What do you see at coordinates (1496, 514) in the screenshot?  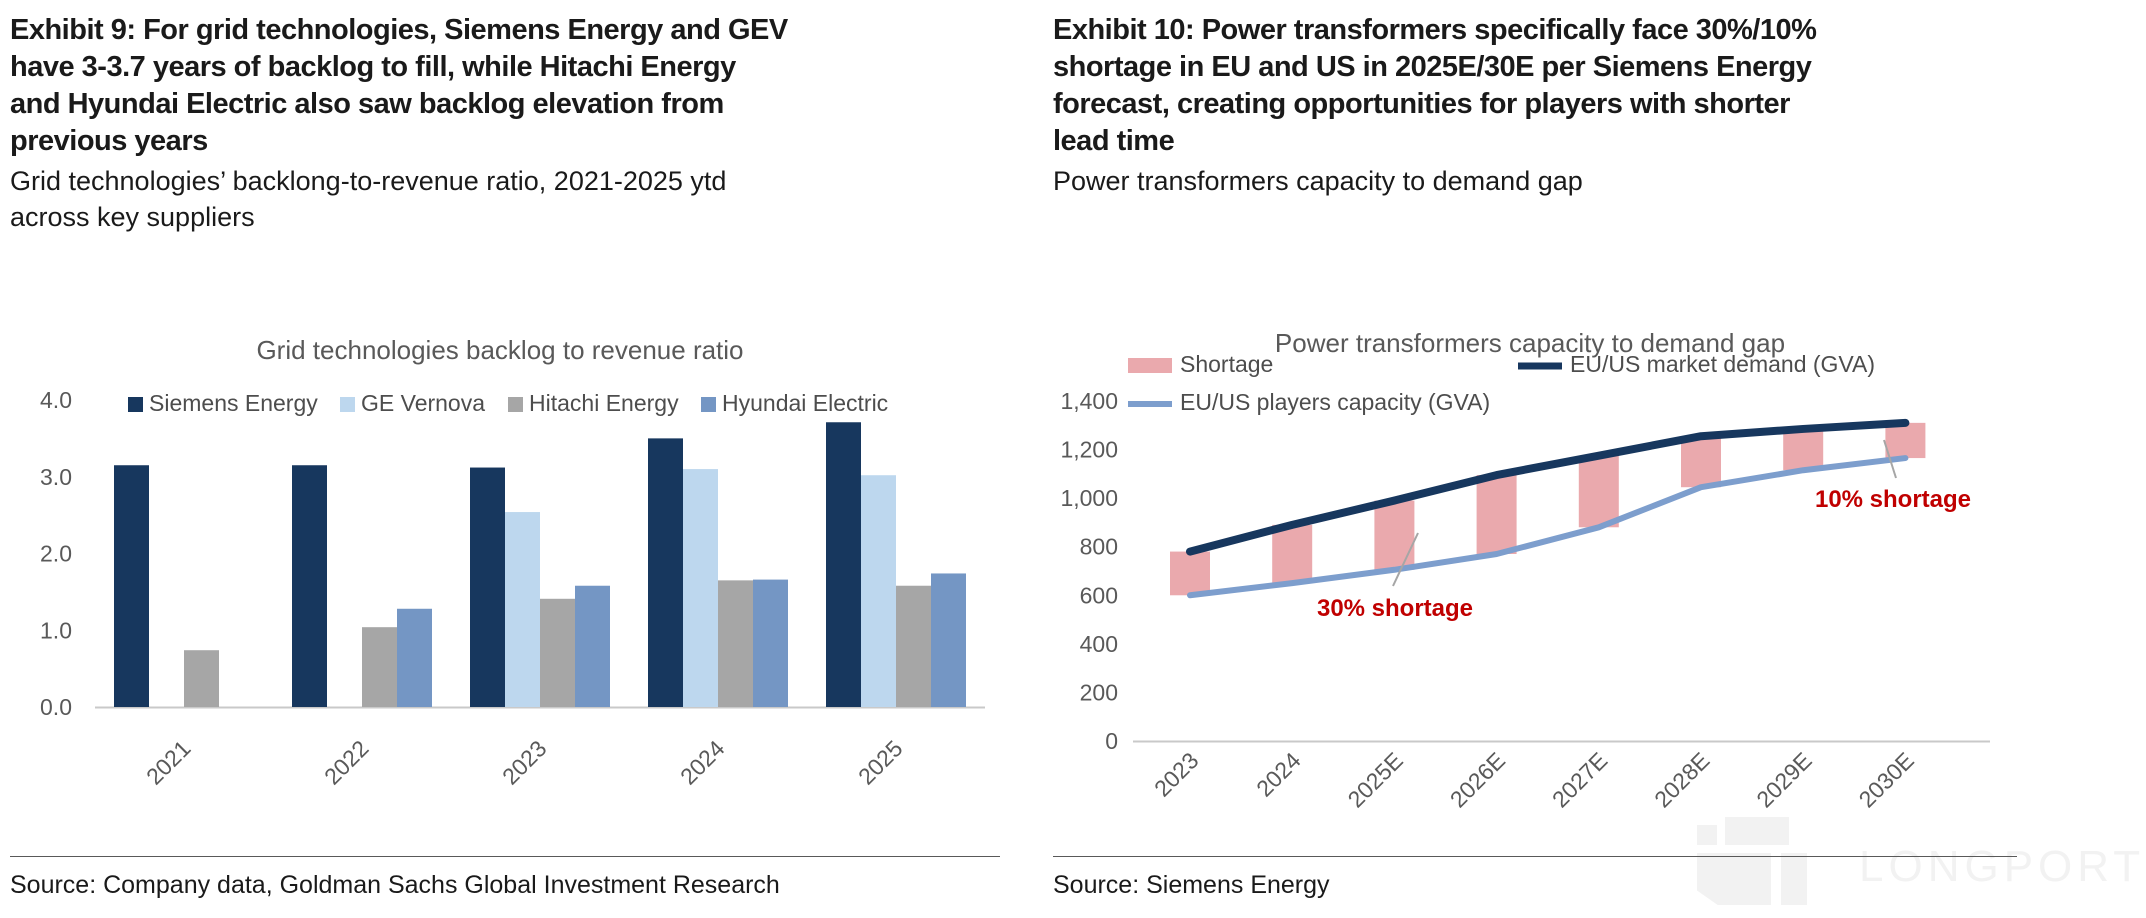 I see `shortage-bar-2026E` at bounding box center [1496, 514].